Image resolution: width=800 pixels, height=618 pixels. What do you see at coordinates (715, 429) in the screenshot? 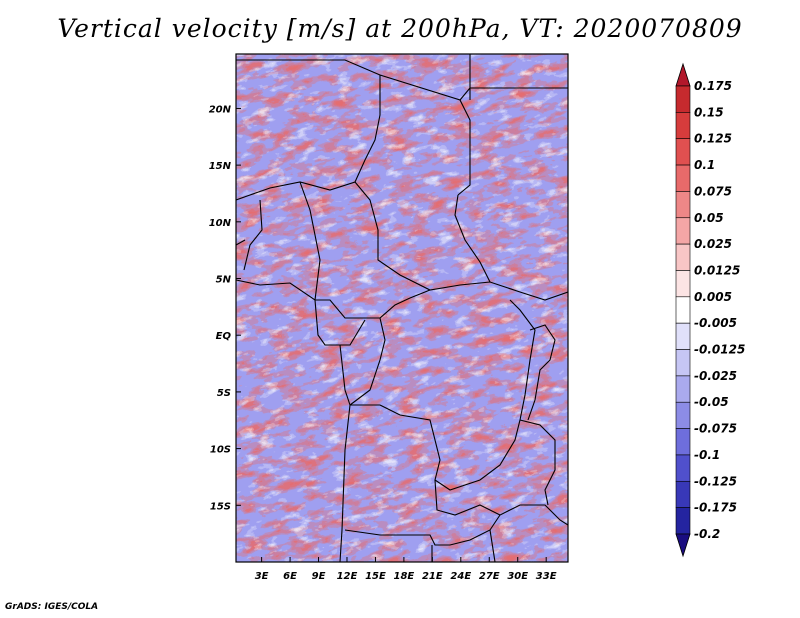
I see `colorbar-label: -0.075` at bounding box center [715, 429].